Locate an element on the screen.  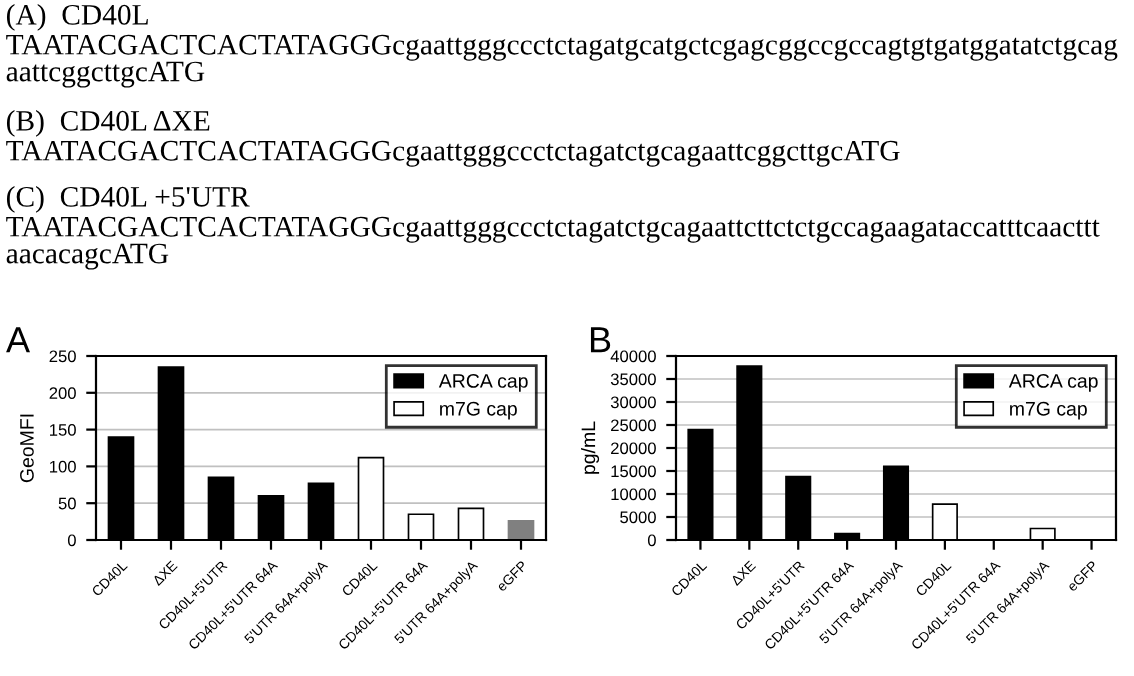
y-tick-label: 250 is located at coordinates (62, 356).